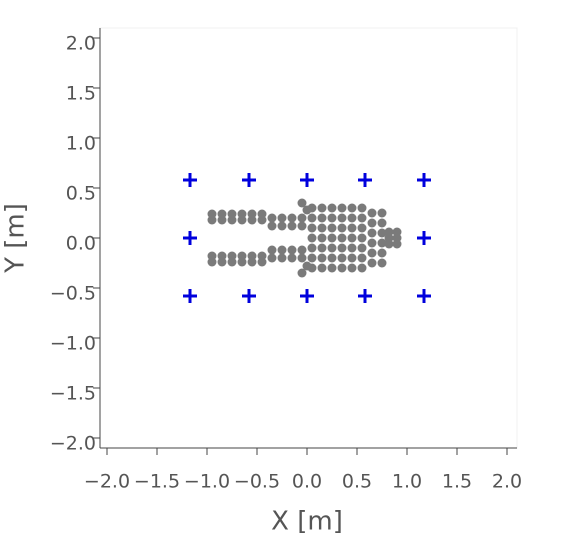 This screenshot has width=561, height=547. I want to click on x-tick-label: −1.0, so click(207, 482).